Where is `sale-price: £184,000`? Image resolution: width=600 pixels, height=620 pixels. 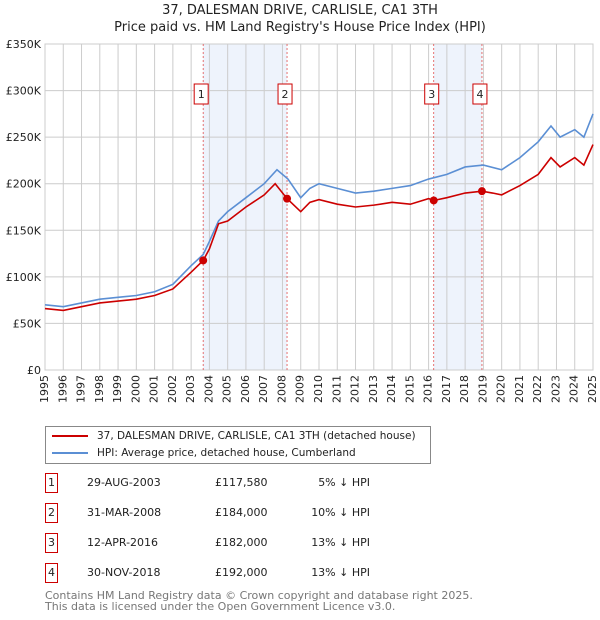 sale-price: £184,000 is located at coordinates (241, 512).